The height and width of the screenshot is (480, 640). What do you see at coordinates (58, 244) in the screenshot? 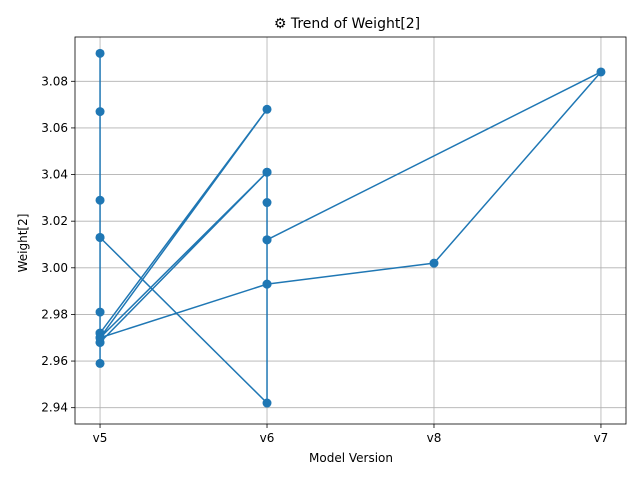
I see `y-axis: 2.94 2.96 2.98 3.00 3.02 3.04 3.06 3.08` at bounding box center [58, 244].